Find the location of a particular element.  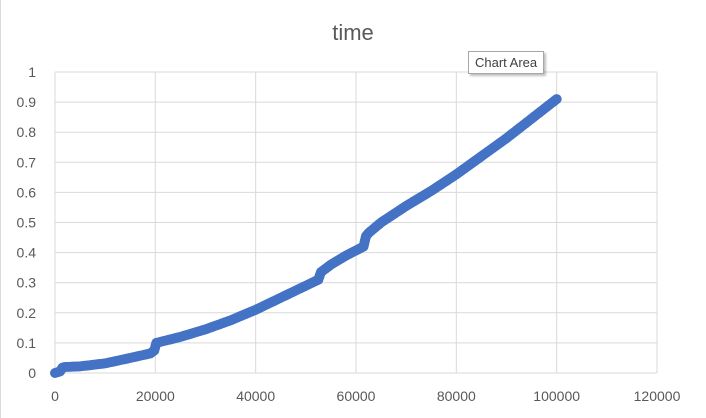

y-tick-label: 0.4 is located at coordinates (27, 253).